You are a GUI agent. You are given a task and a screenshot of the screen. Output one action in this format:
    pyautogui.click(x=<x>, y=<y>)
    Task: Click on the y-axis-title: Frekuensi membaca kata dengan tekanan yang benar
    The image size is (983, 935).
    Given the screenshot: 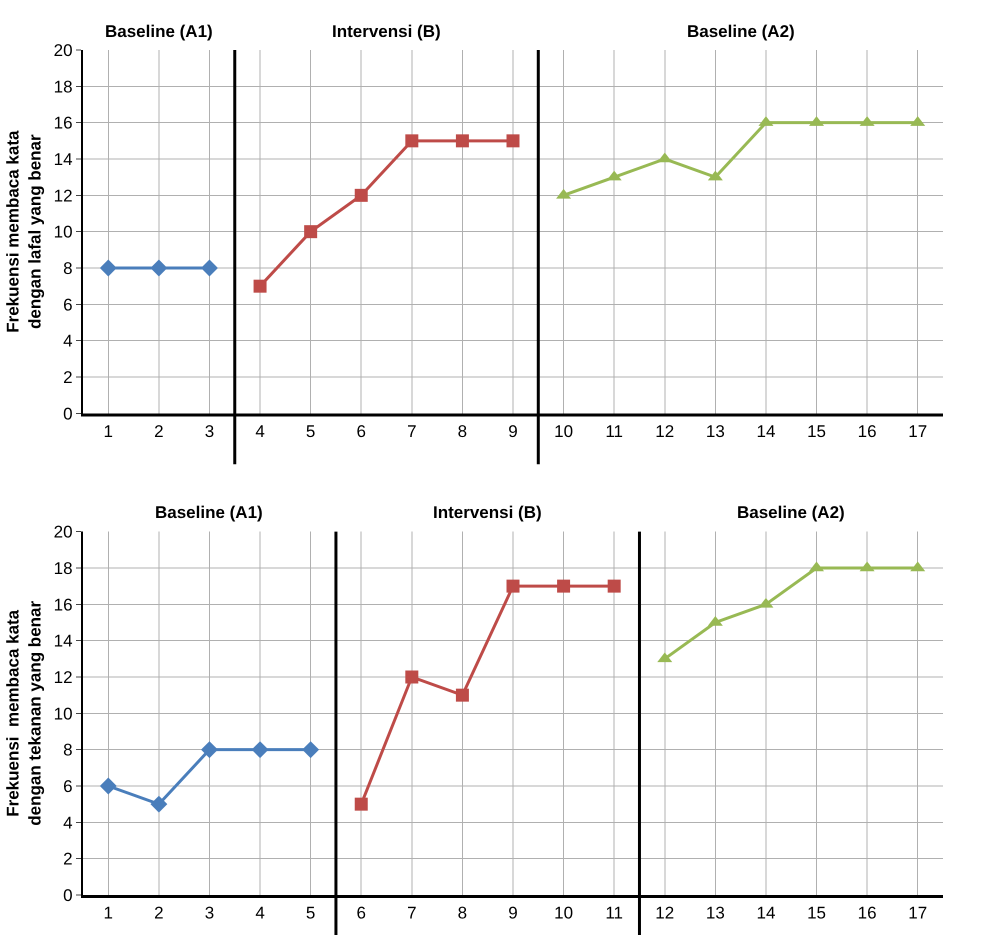 What is the action you would take?
    pyautogui.click(x=24, y=713)
    